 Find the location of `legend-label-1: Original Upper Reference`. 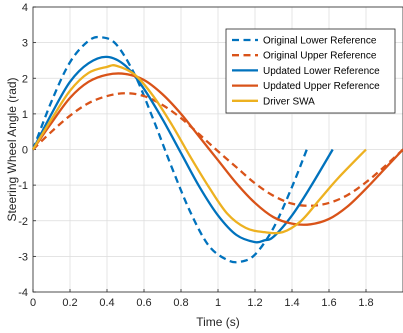

legend-label-1: Original Upper Reference is located at coordinates (320, 56).